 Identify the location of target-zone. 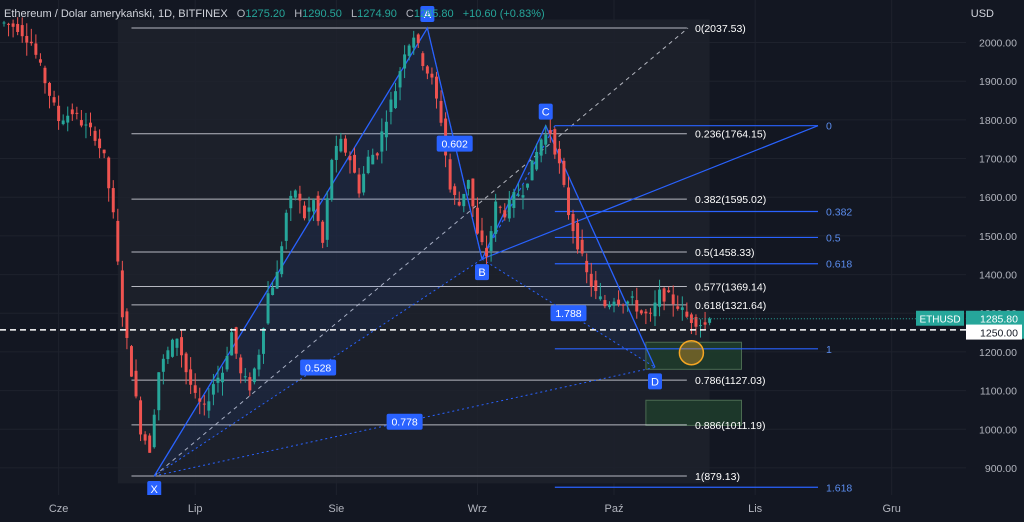
(693, 412).